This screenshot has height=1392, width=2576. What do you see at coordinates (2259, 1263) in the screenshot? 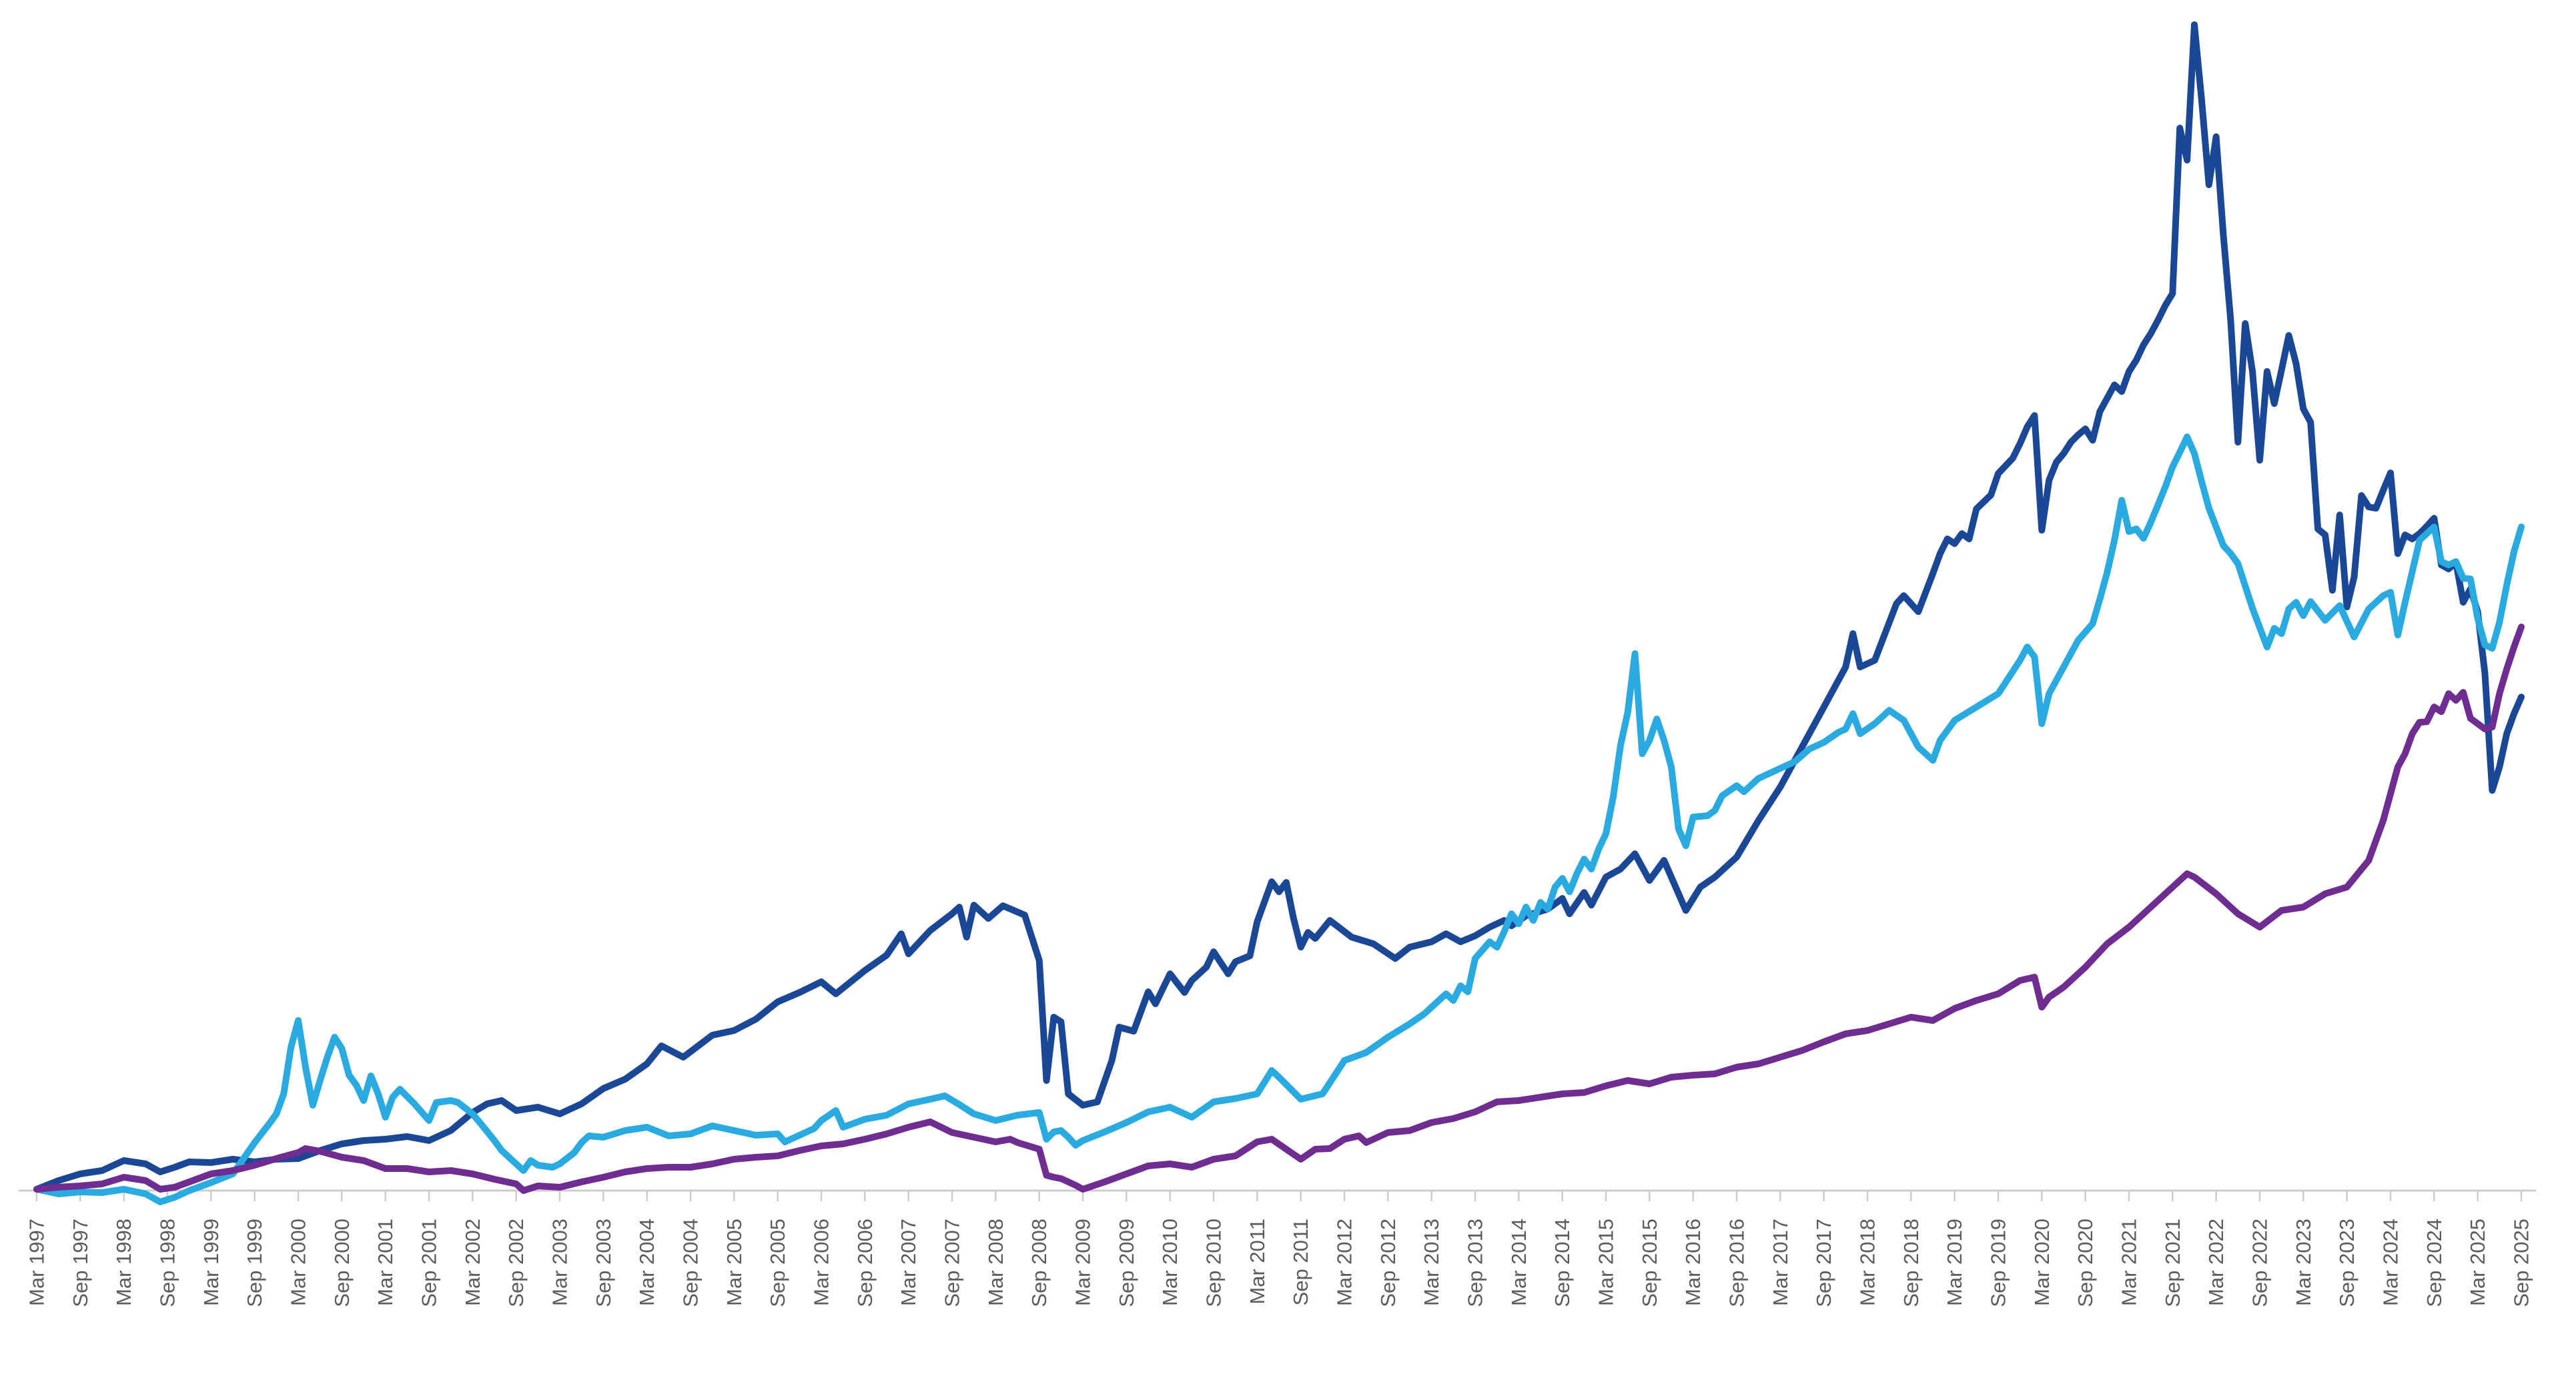
I see `x-tick-label: Sep 2022` at bounding box center [2259, 1263].